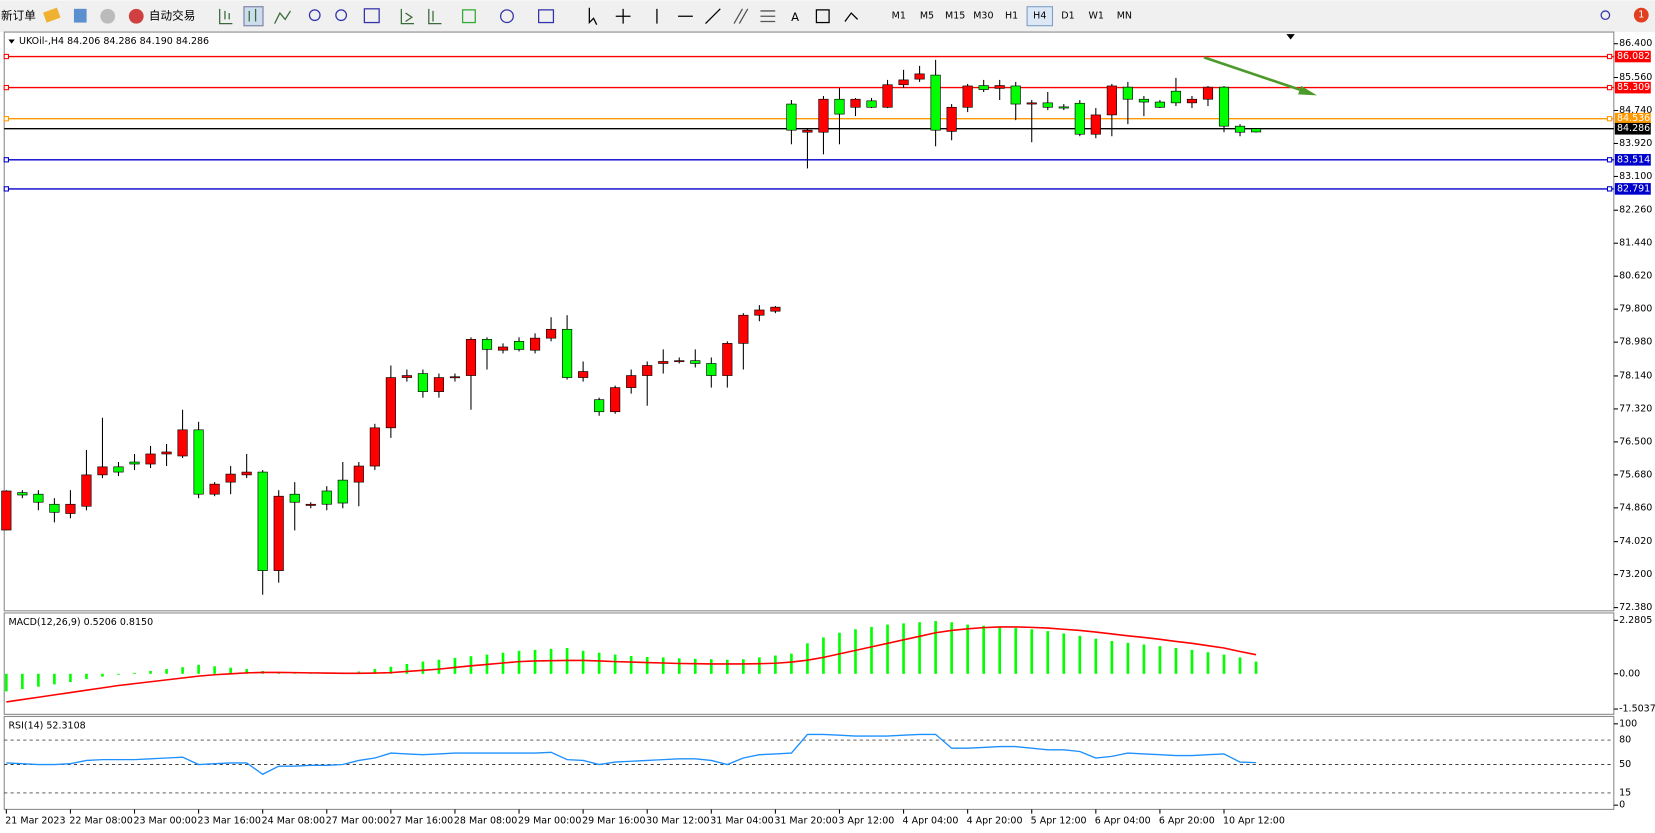  Describe the element at coordinates (851, 17) in the screenshot. I see `arrows-icon` at that location.